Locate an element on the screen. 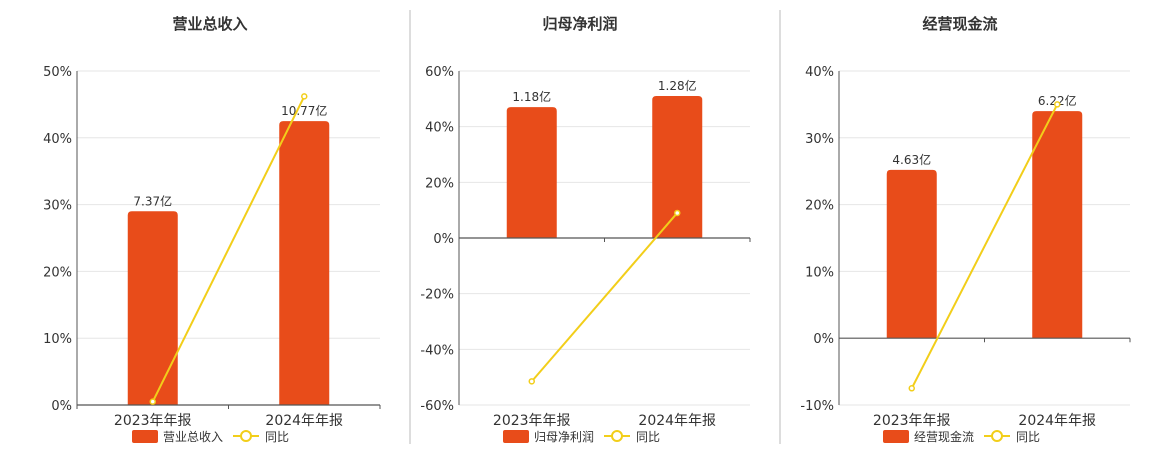 Image resolution: width=1160 pixels, height=454 pixels. y-tick-label: 60% is located at coordinates (439, 72).